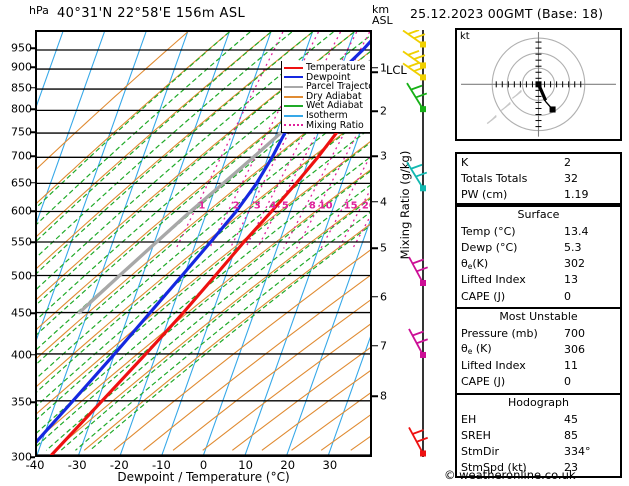  What do you see at coordinates (538, 366) in the screenshot?
I see `most-unstable-row: Lifted Index 11` at bounding box center [538, 366].